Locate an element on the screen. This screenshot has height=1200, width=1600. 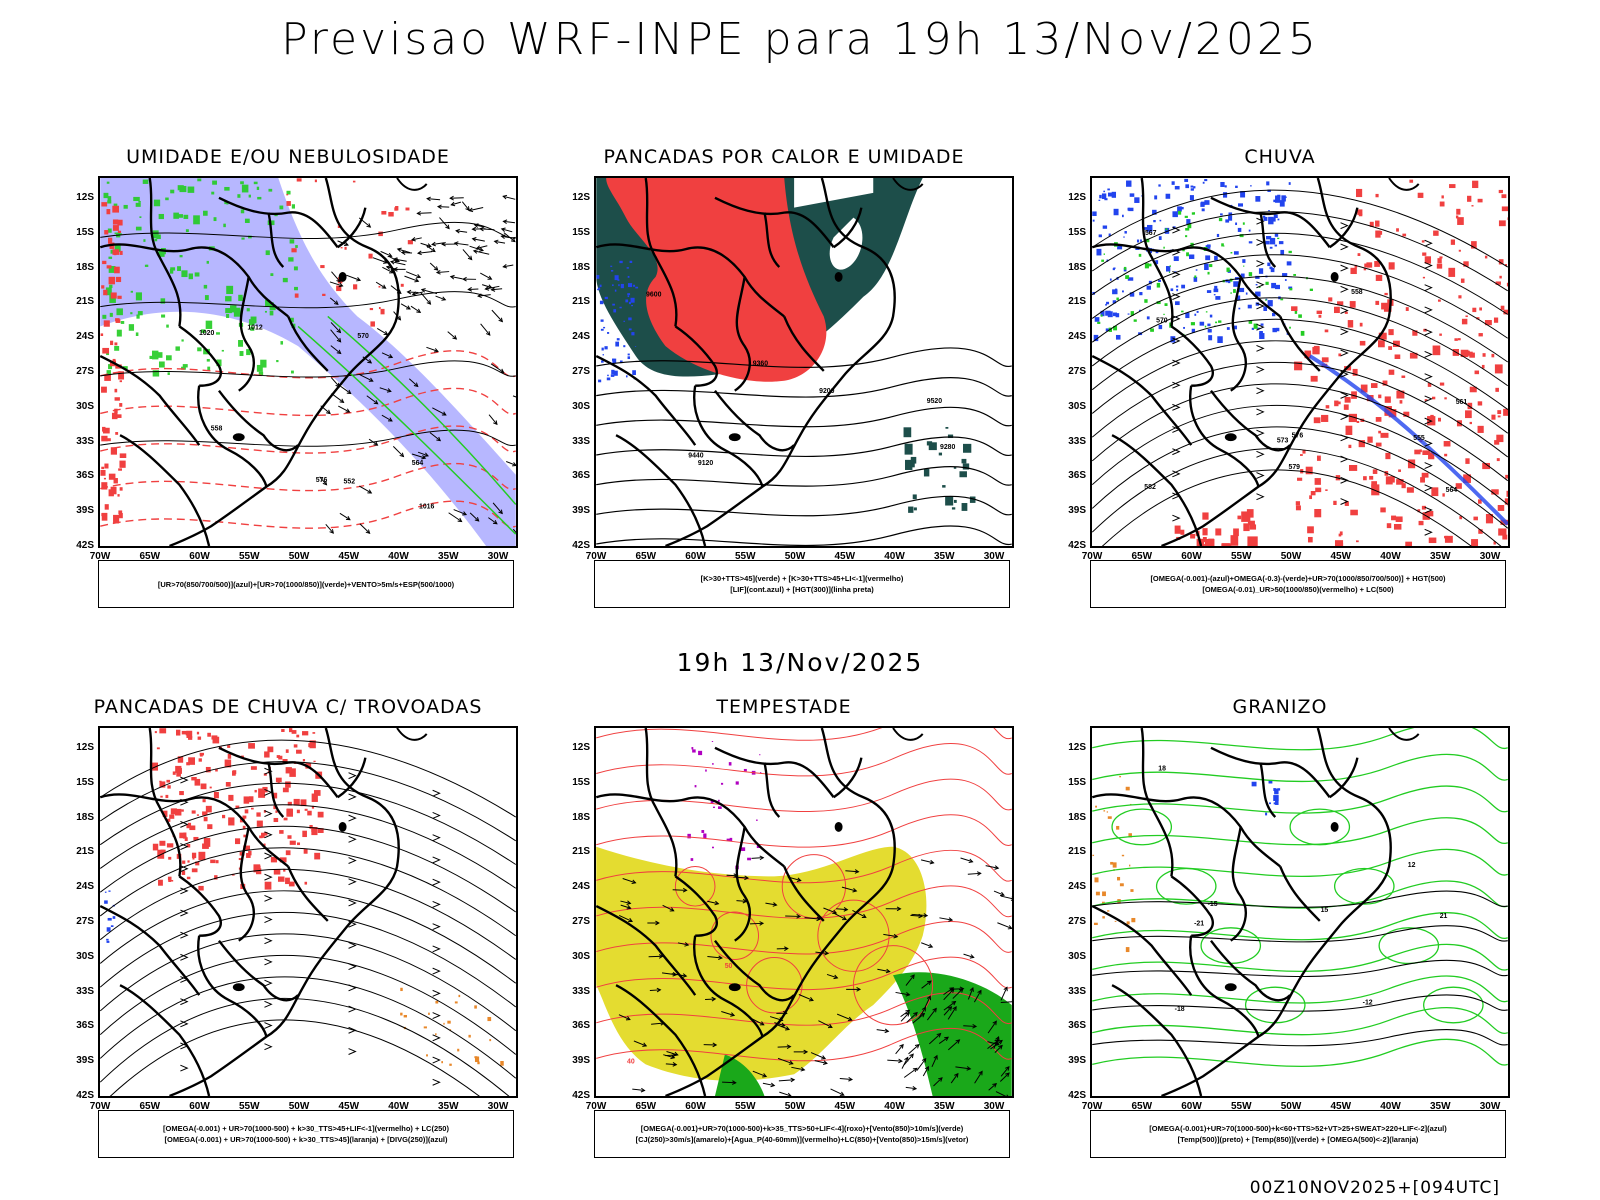
contour-label: 21 is located at coordinates (1444, 916).